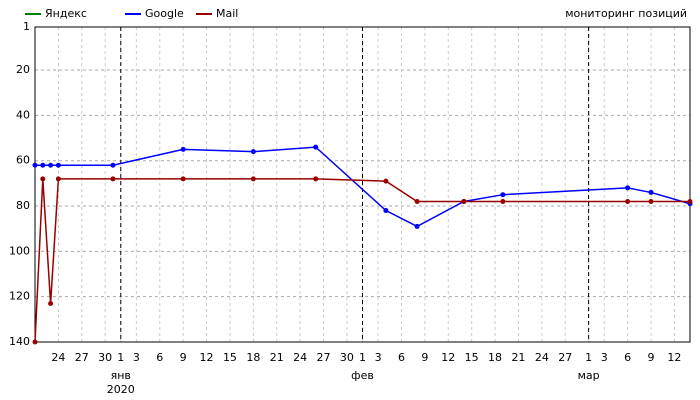 The width and height of the screenshot is (700, 400). What do you see at coordinates (362, 375) in the screenshot?
I see `month-label: фев` at bounding box center [362, 375].